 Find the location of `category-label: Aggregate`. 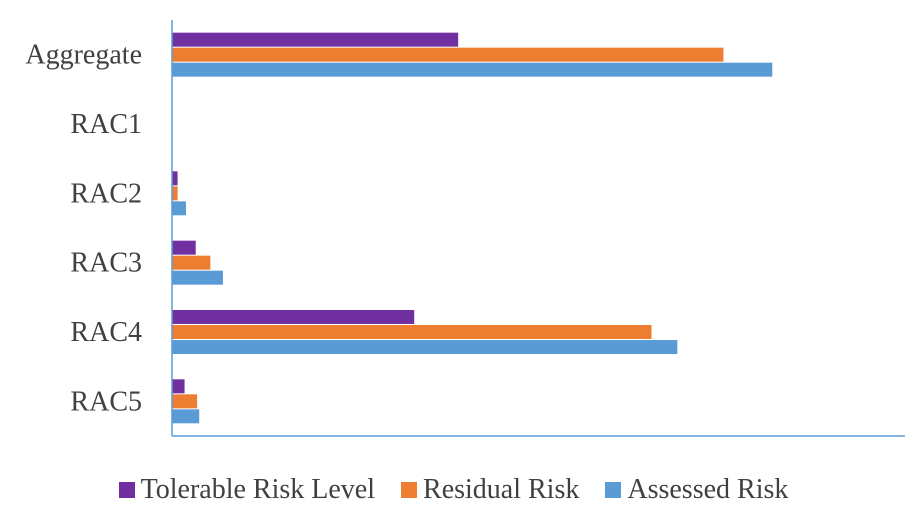

category-label: Aggregate is located at coordinates (83, 55).